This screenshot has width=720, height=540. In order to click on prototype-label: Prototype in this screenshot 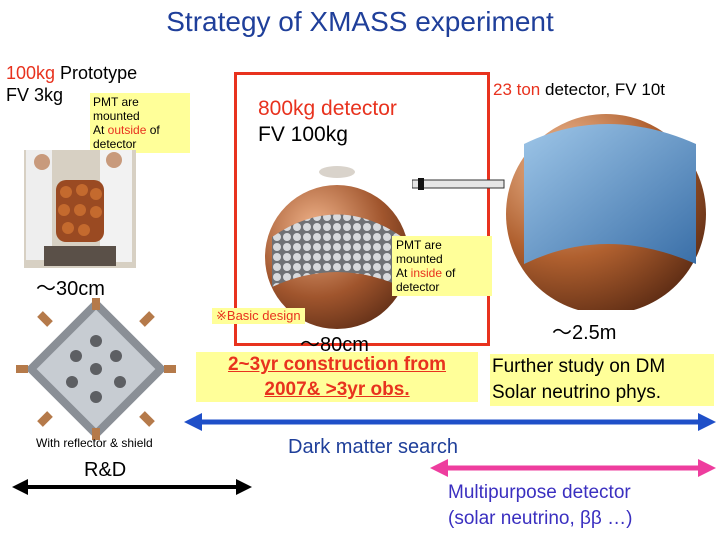, I will do `click(96, 73)`.